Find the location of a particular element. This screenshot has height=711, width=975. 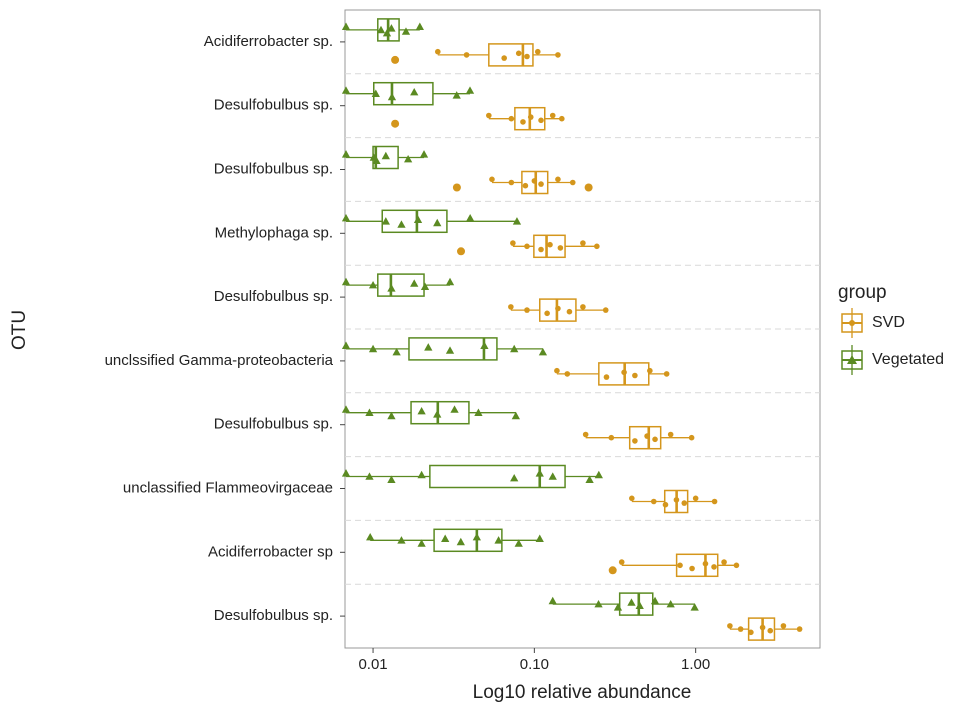

y-tick-label: unclassified Flammeovirgaceae is located at coordinates (228, 487).